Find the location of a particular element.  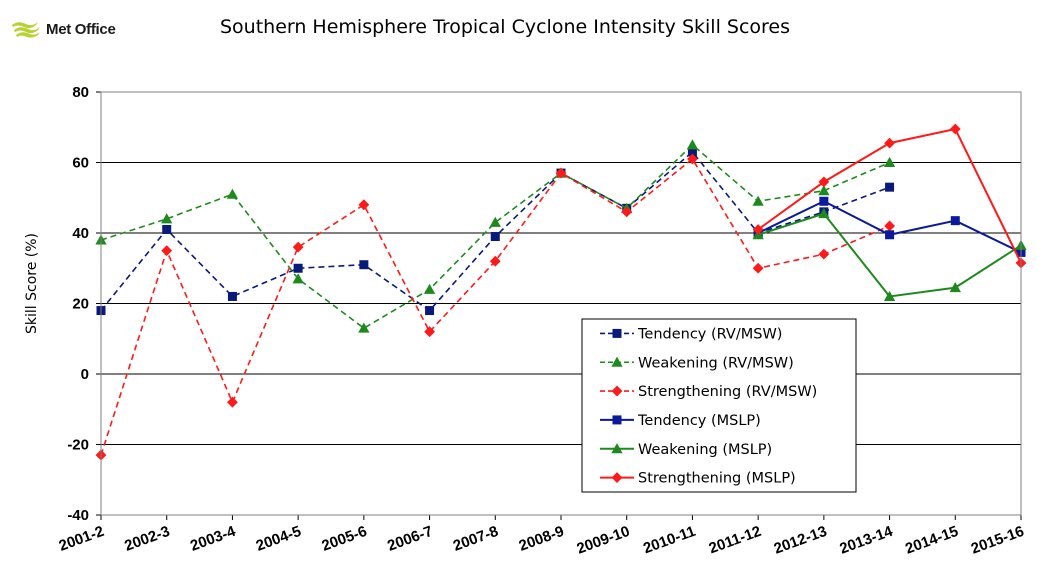

met-office-logo-icon is located at coordinates (26, 30).